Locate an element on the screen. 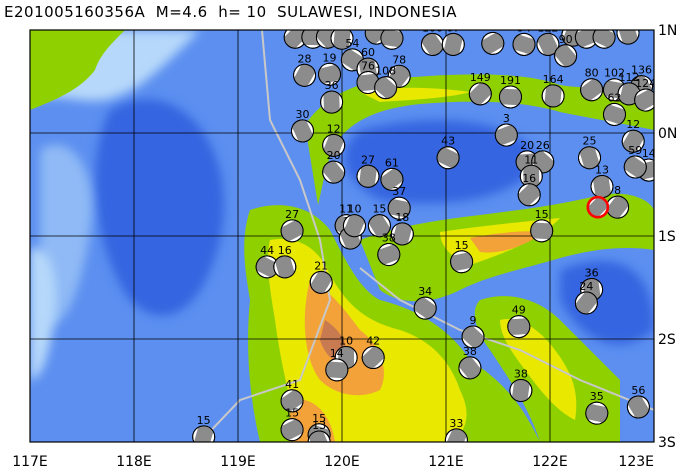 This screenshot has height=475, width=687. focal-depth-label: 21 is located at coordinates (321, 265).